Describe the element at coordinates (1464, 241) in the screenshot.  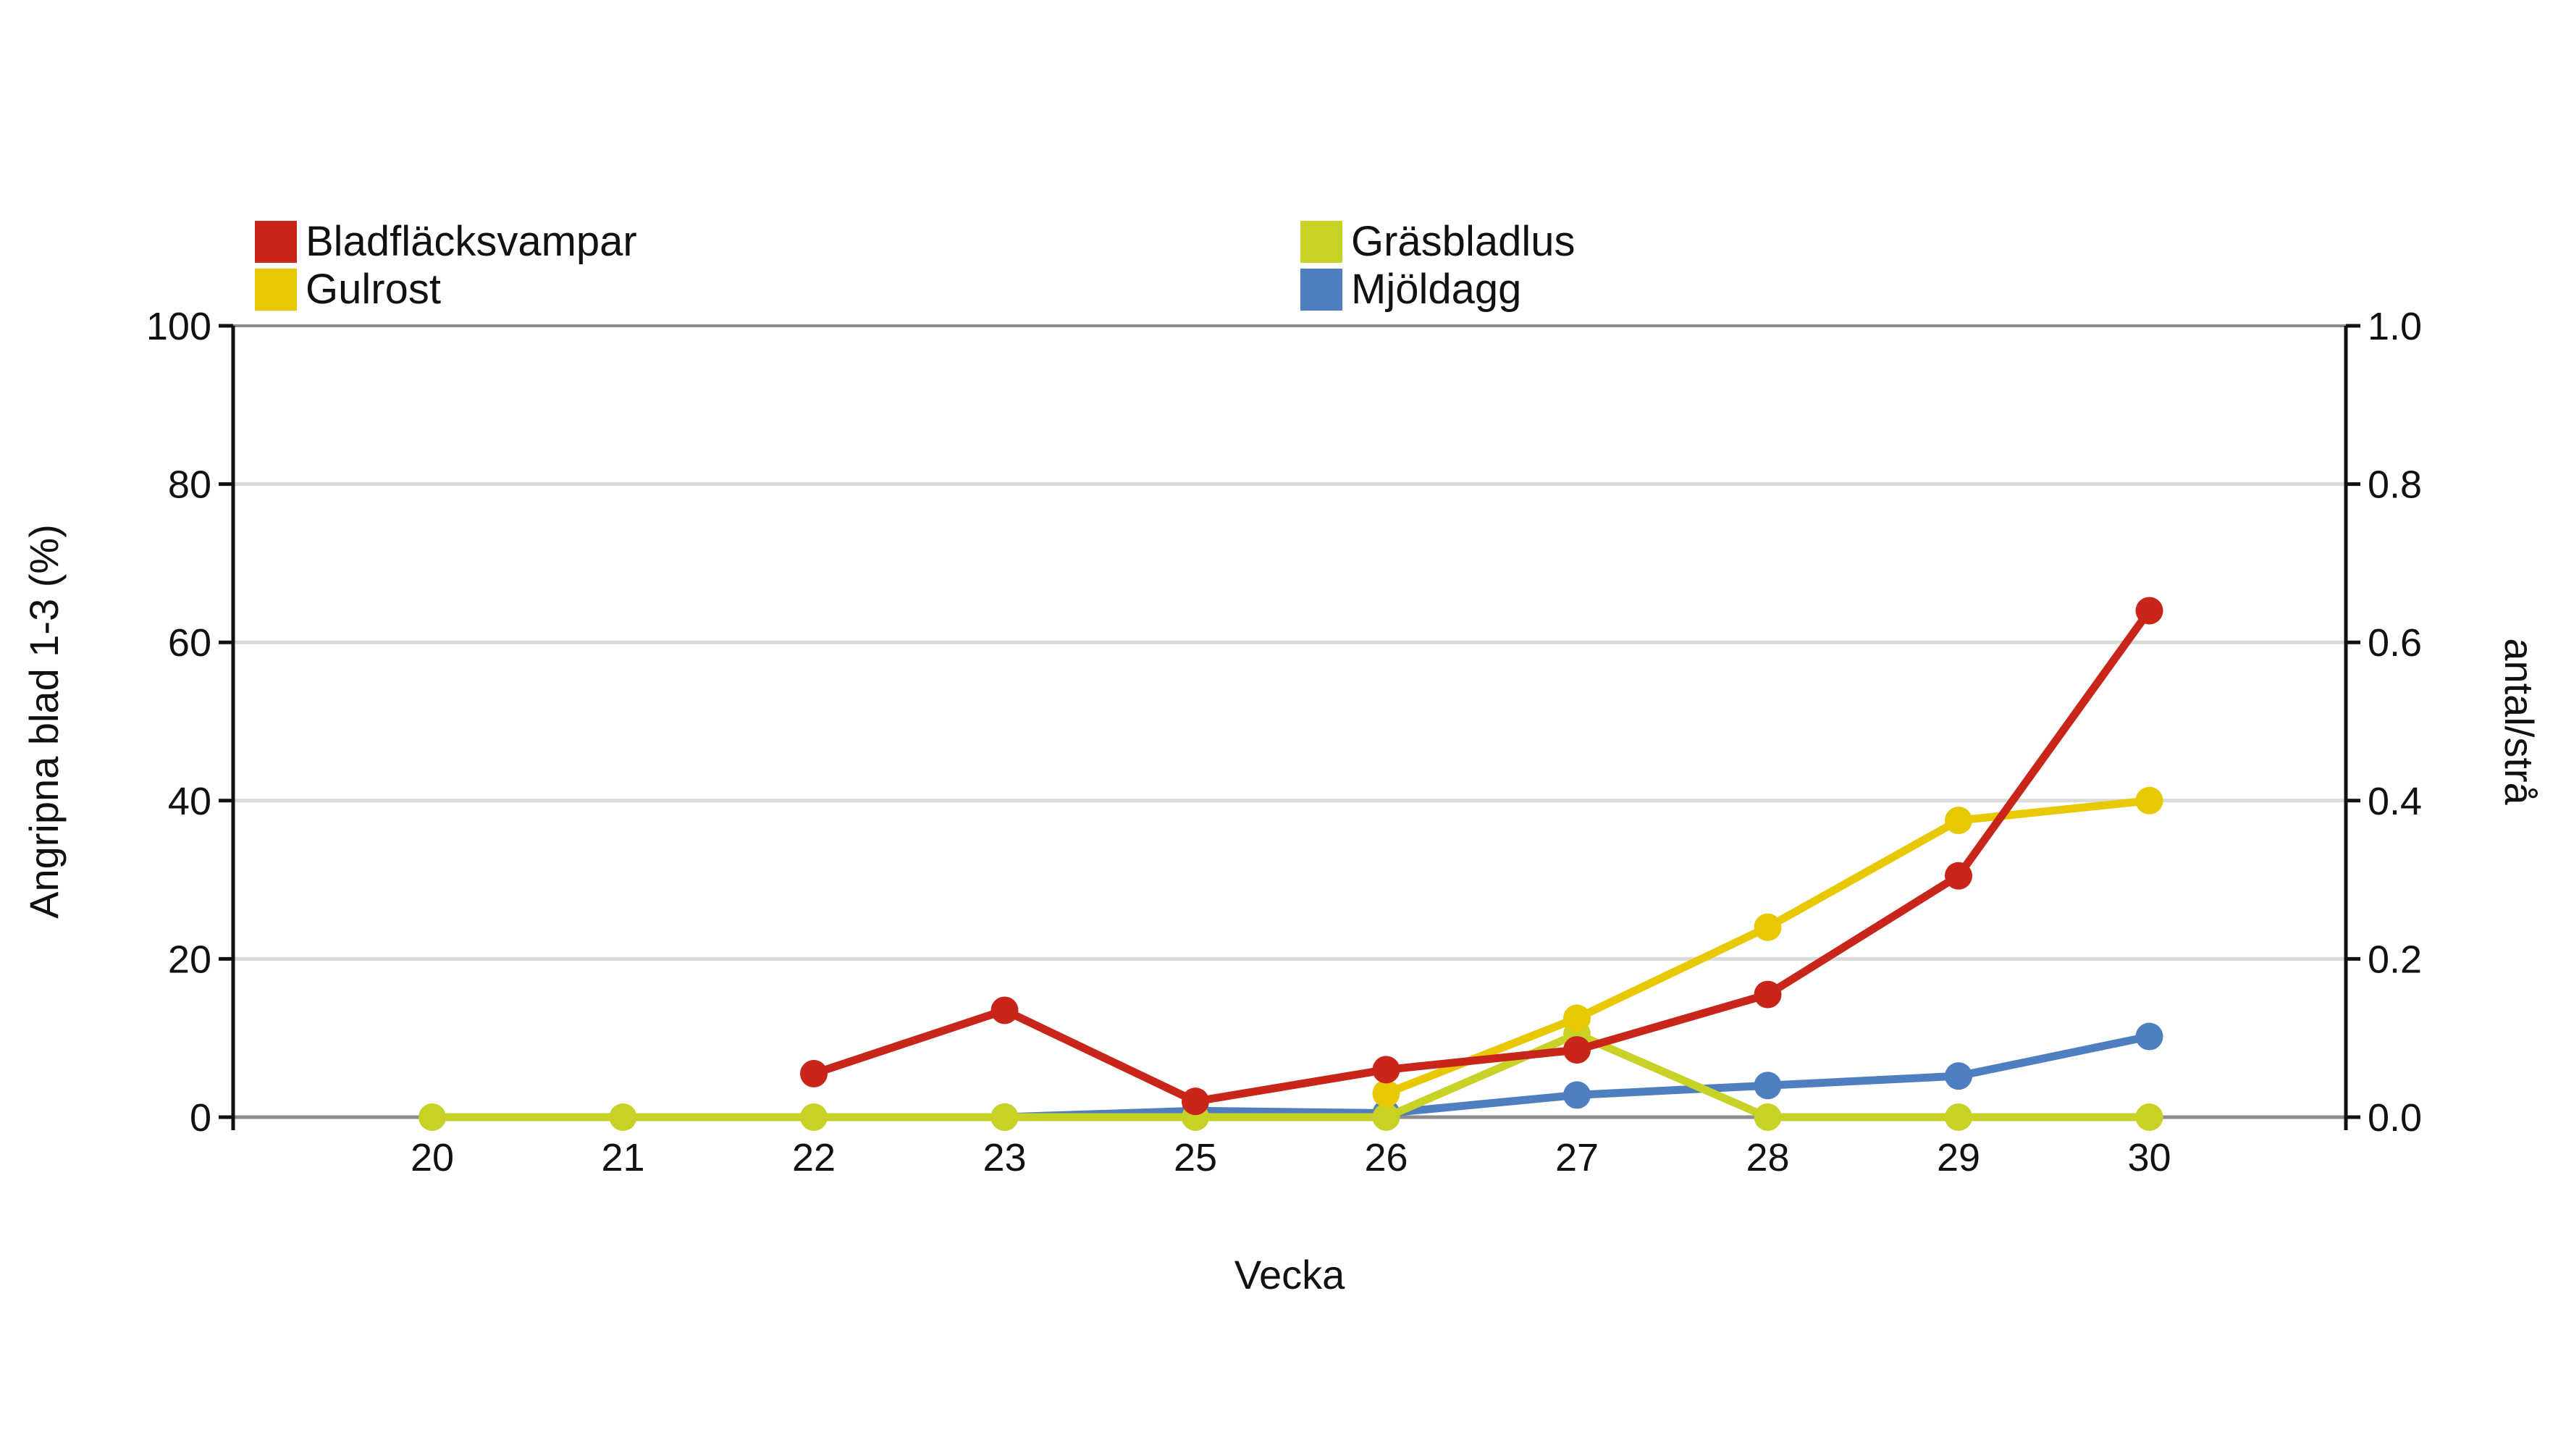
I see `legend-label: Gräsbladlus` at that location.